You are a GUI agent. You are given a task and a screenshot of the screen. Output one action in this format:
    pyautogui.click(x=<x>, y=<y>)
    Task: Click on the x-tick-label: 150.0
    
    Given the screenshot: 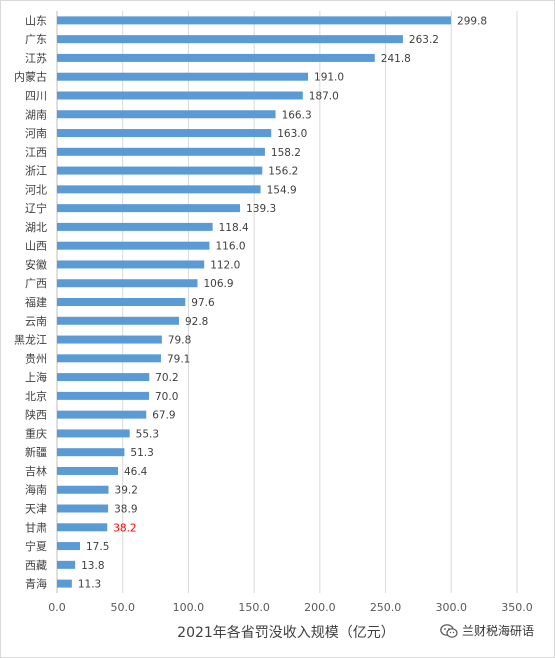 What is the action you would take?
    pyautogui.click(x=254, y=607)
    